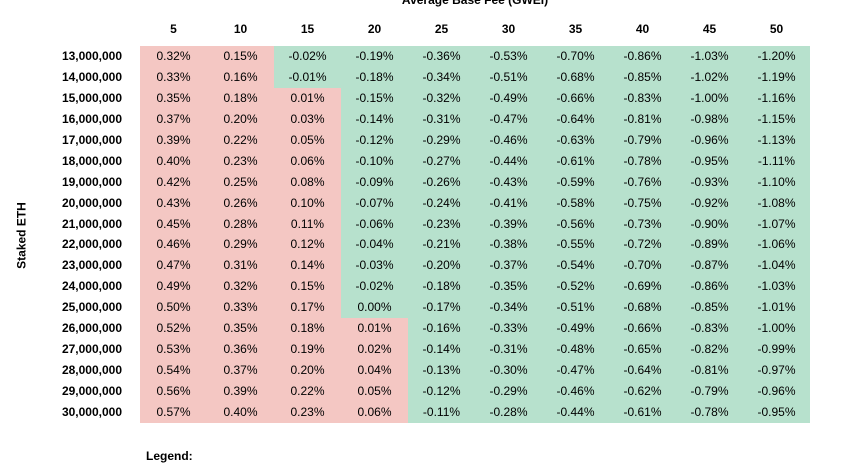 Image resolution: width=853 pixels, height=464 pixels. Describe the element at coordinates (575, 224) in the screenshot. I see `table-cell: -0.56%` at that location.